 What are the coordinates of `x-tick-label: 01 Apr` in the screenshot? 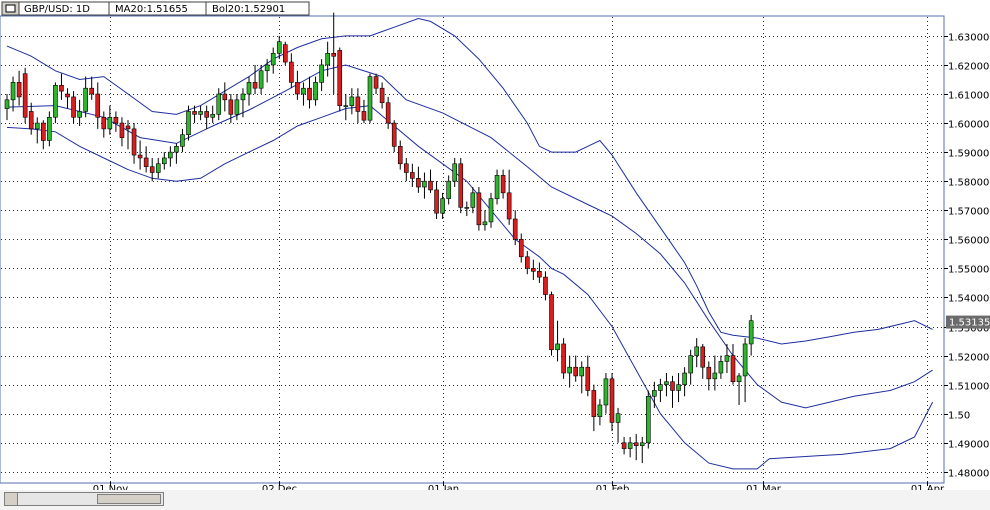 It's located at (928, 489).